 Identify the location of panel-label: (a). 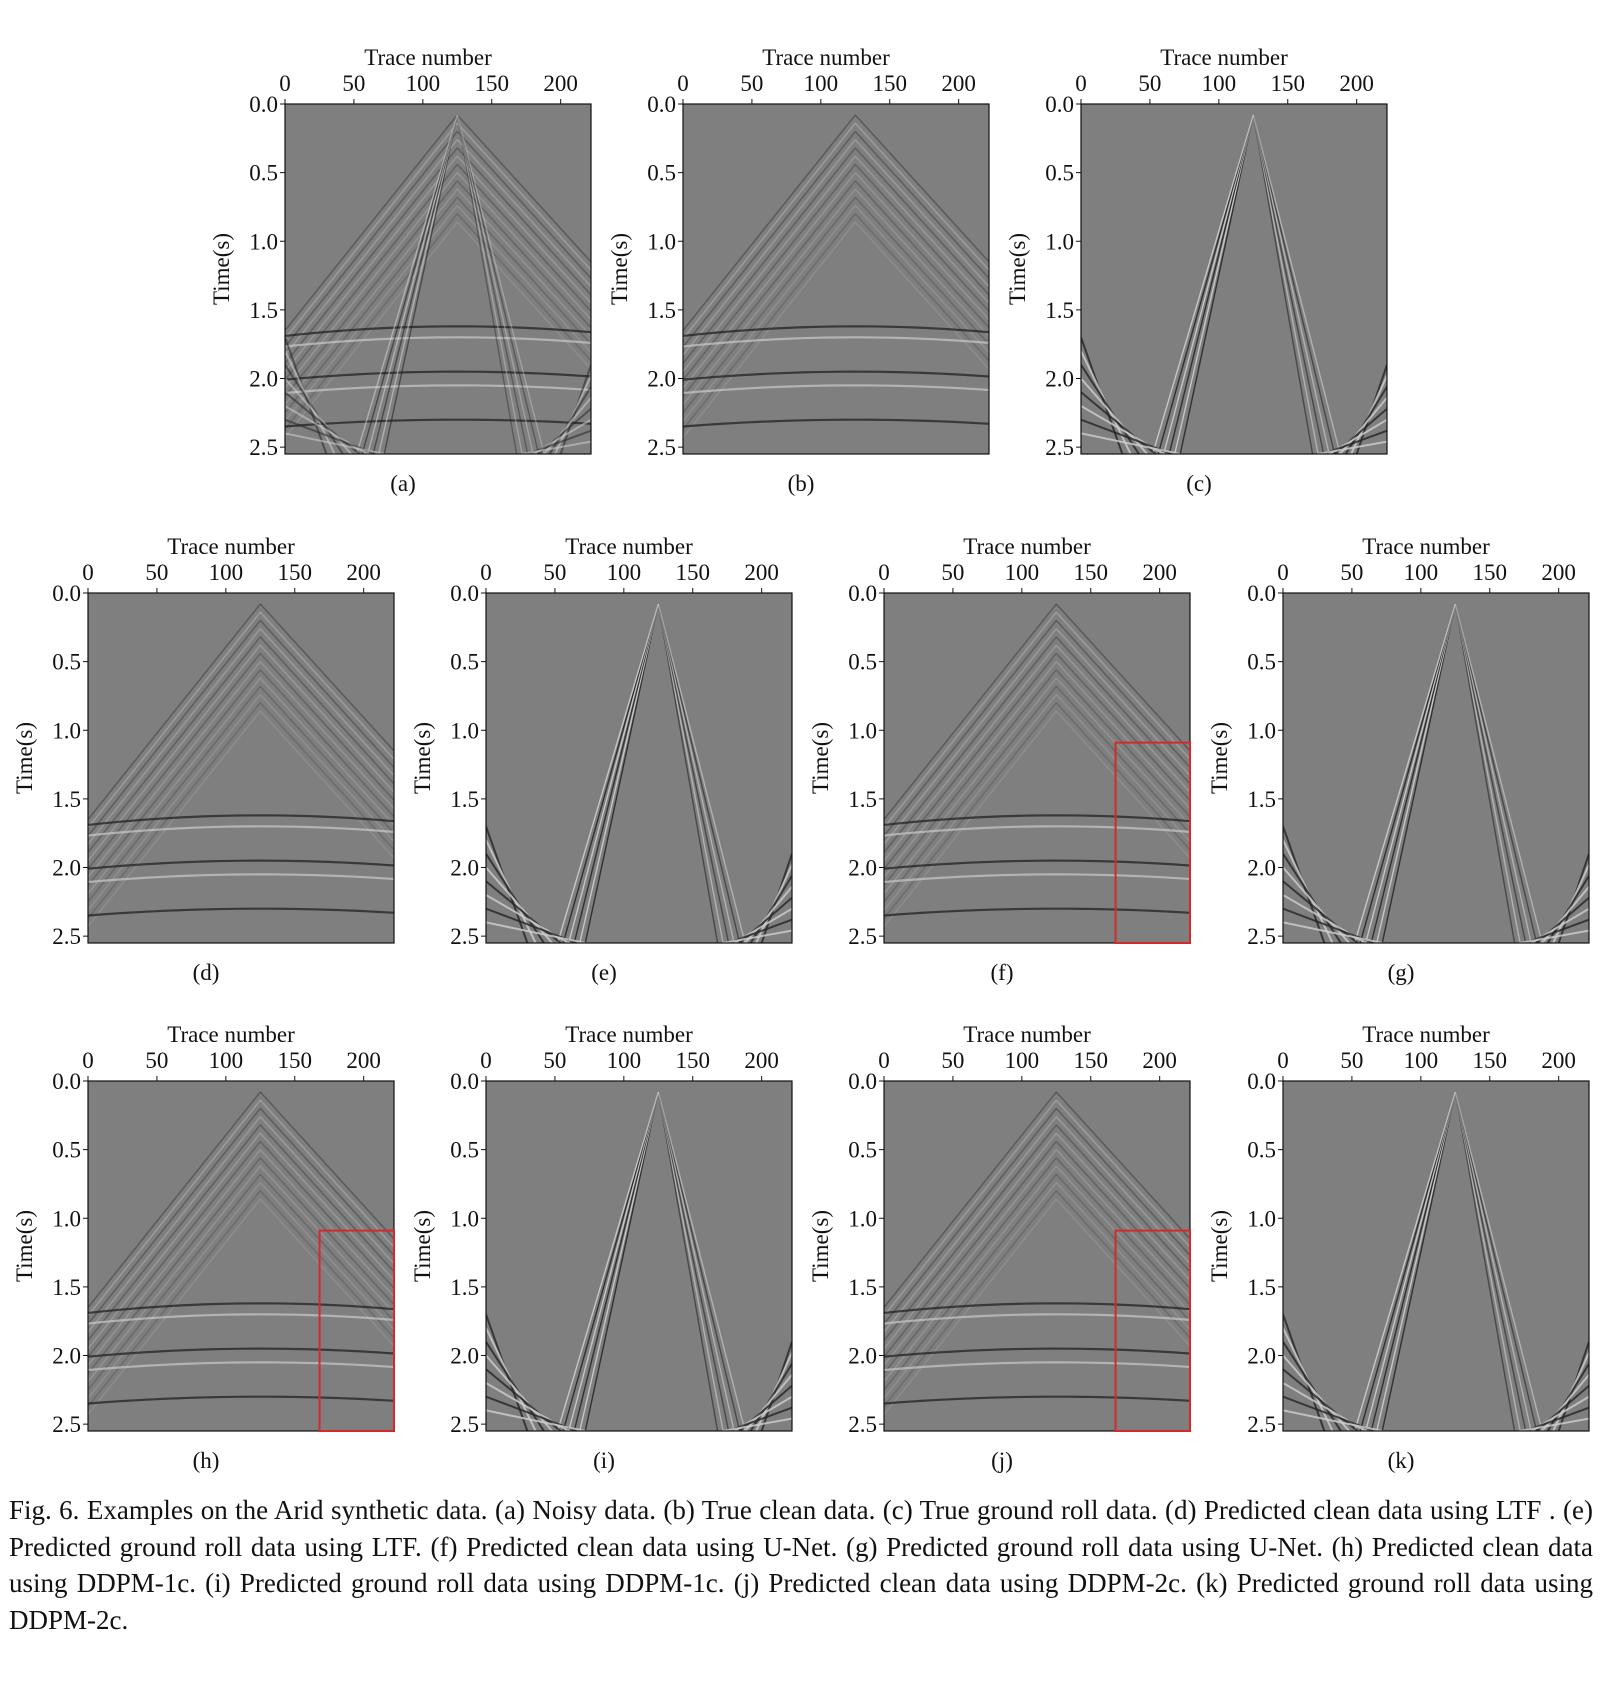
(403, 483).